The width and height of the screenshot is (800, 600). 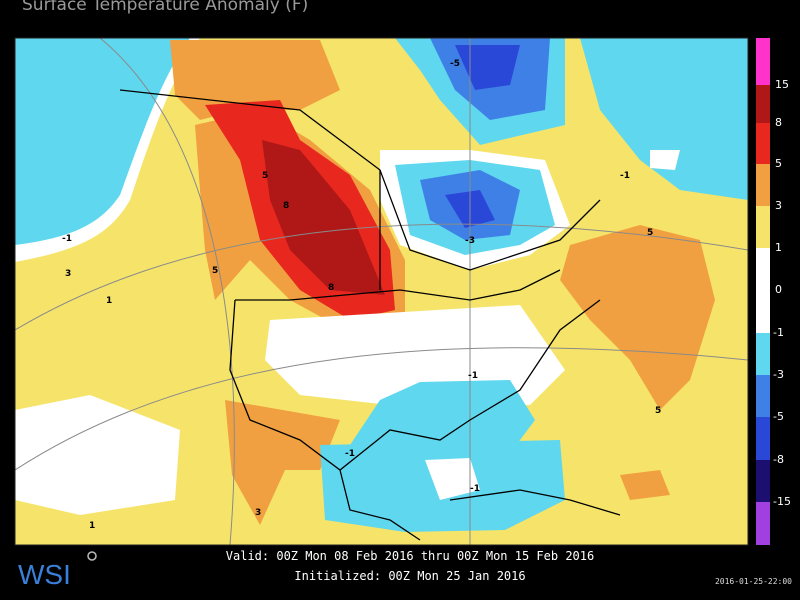 What do you see at coordinates (455, 64) in the screenshot?
I see `contour-label: -5` at bounding box center [455, 64].